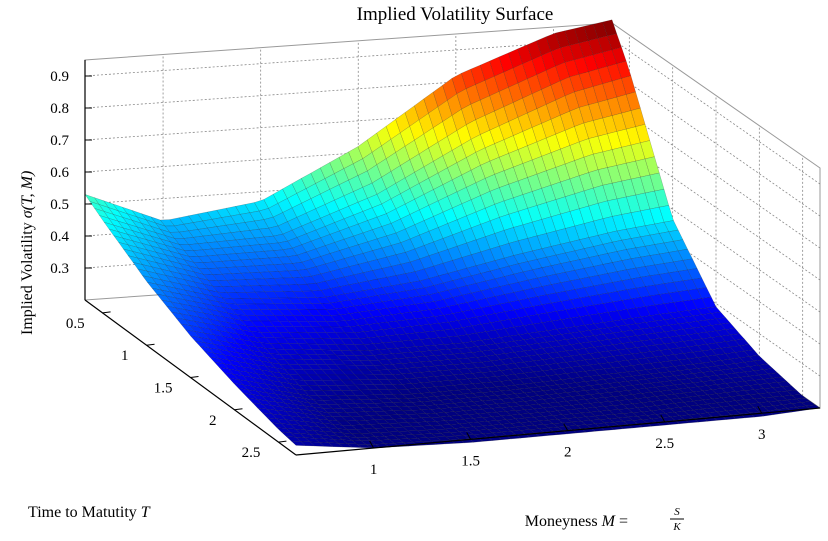 The image size is (828, 541). Describe the element at coordinates (59, 237) in the screenshot. I see `z-tick-label: 0.4` at that location.